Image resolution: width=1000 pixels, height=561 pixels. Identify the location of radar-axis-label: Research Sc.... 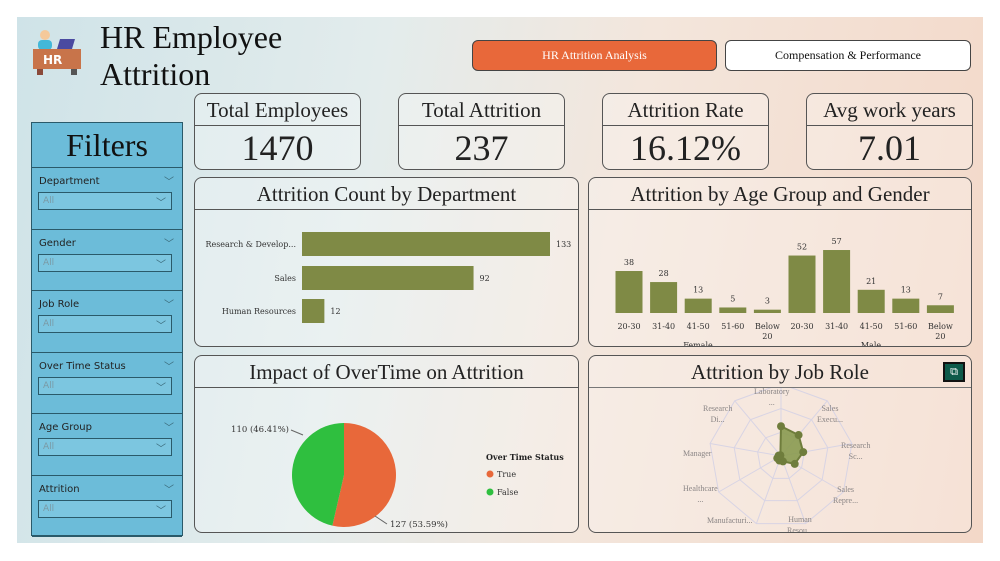
(856, 451).